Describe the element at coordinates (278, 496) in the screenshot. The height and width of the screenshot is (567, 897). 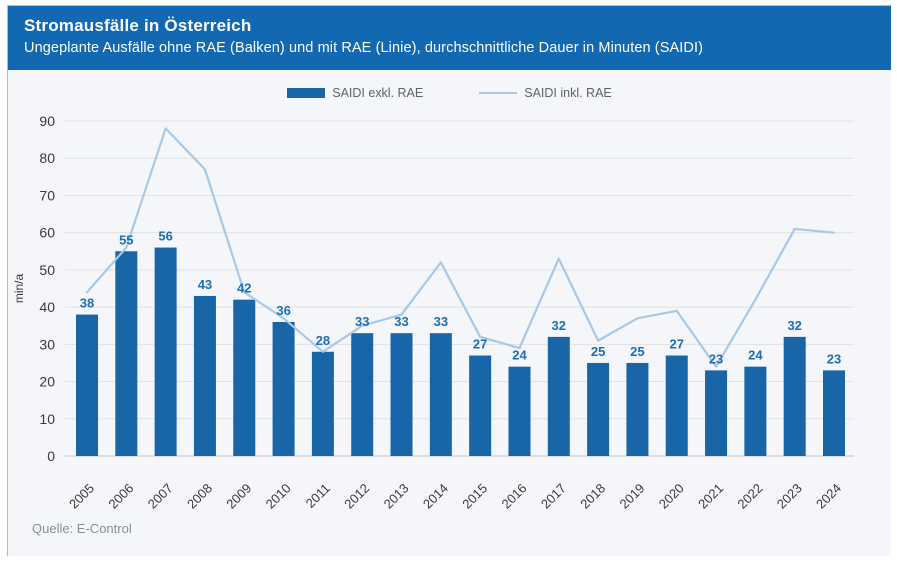
I see `svg-text: 2010` at that location.